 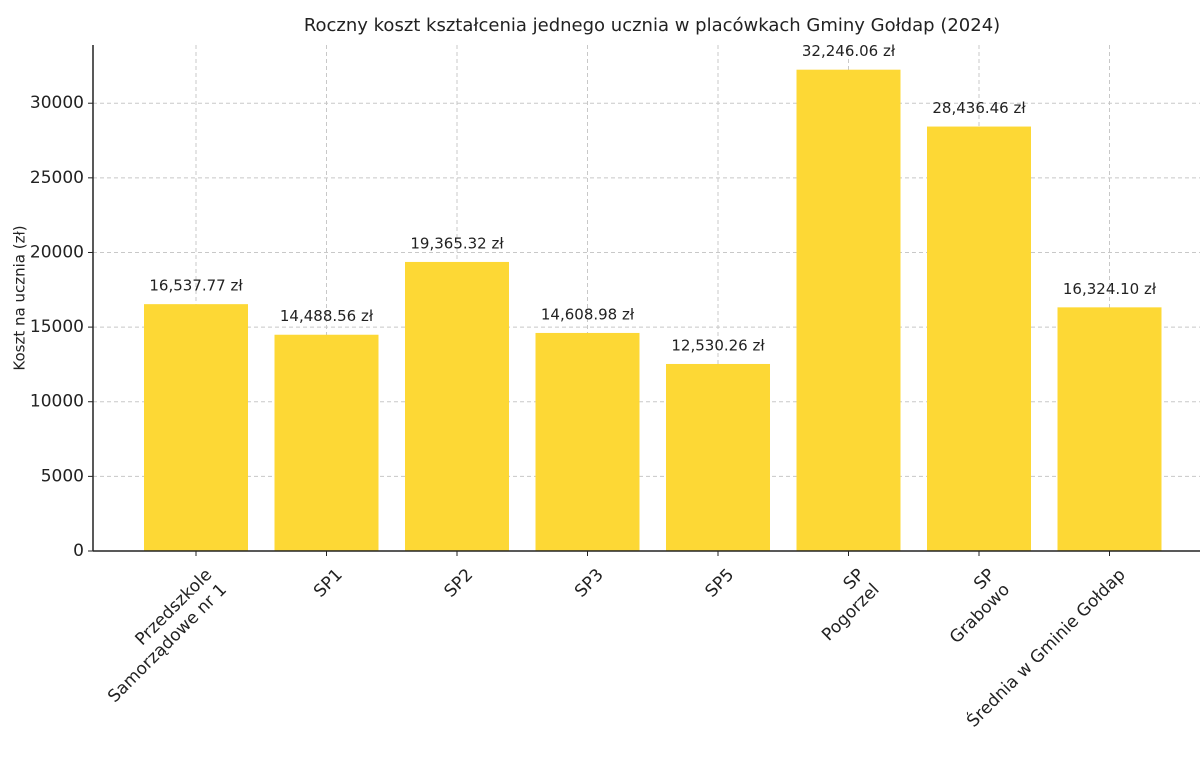 What do you see at coordinates (972, 606) in the screenshot?
I see `x-tick-label: SPGrabowo` at bounding box center [972, 606].